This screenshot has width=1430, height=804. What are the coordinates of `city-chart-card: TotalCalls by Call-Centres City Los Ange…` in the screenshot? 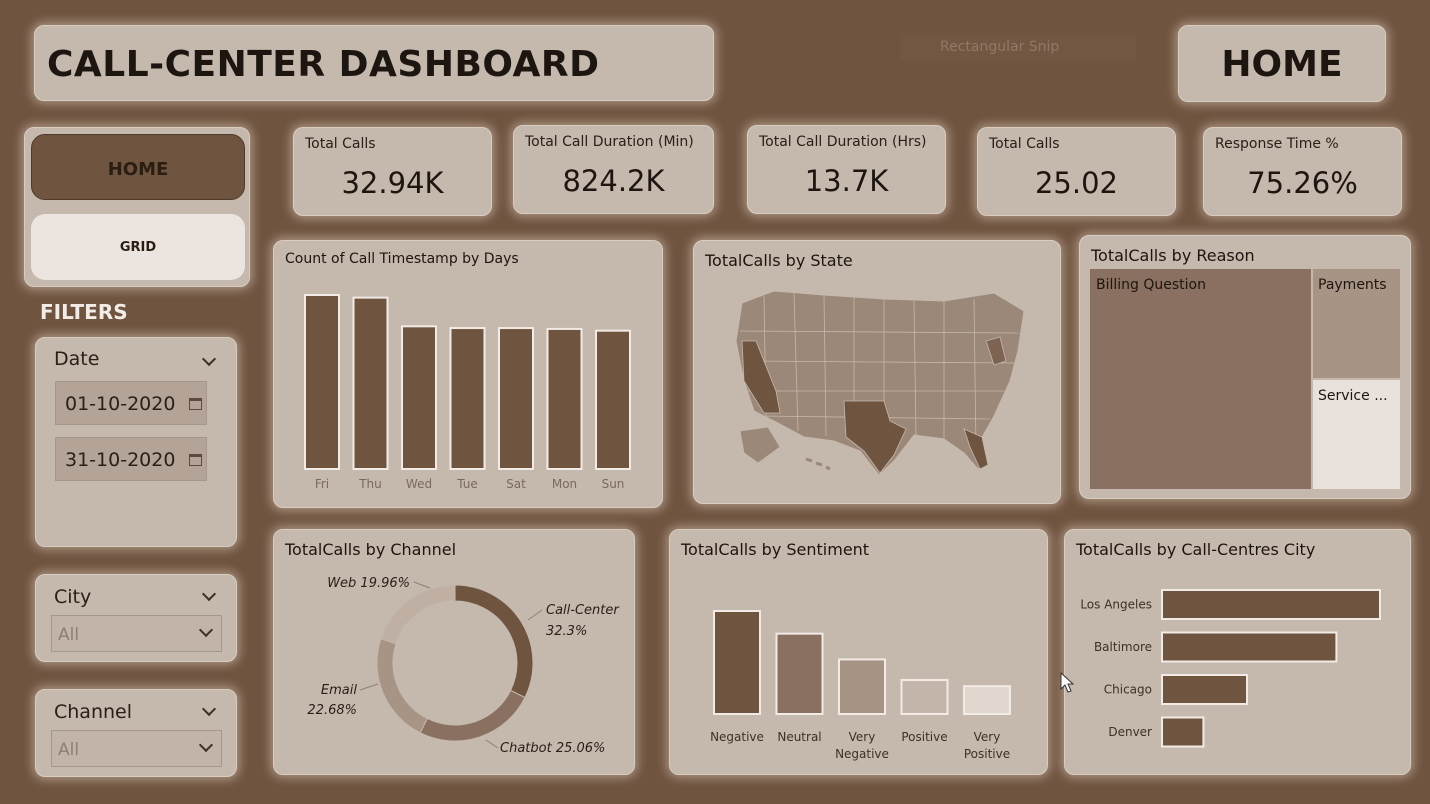 It's located at (1237, 652).